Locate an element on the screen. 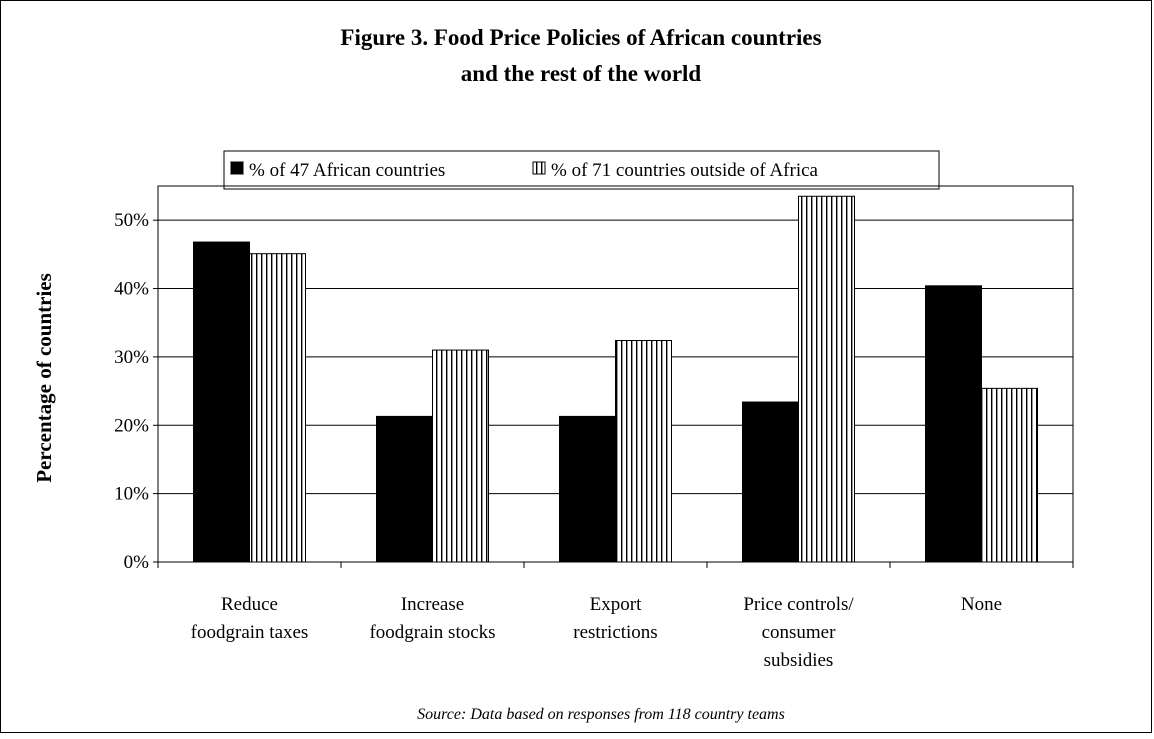 This screenshot has width=1154, height=739. legend-label-african: % of 47 African countries is located at coordinates (347, 170).